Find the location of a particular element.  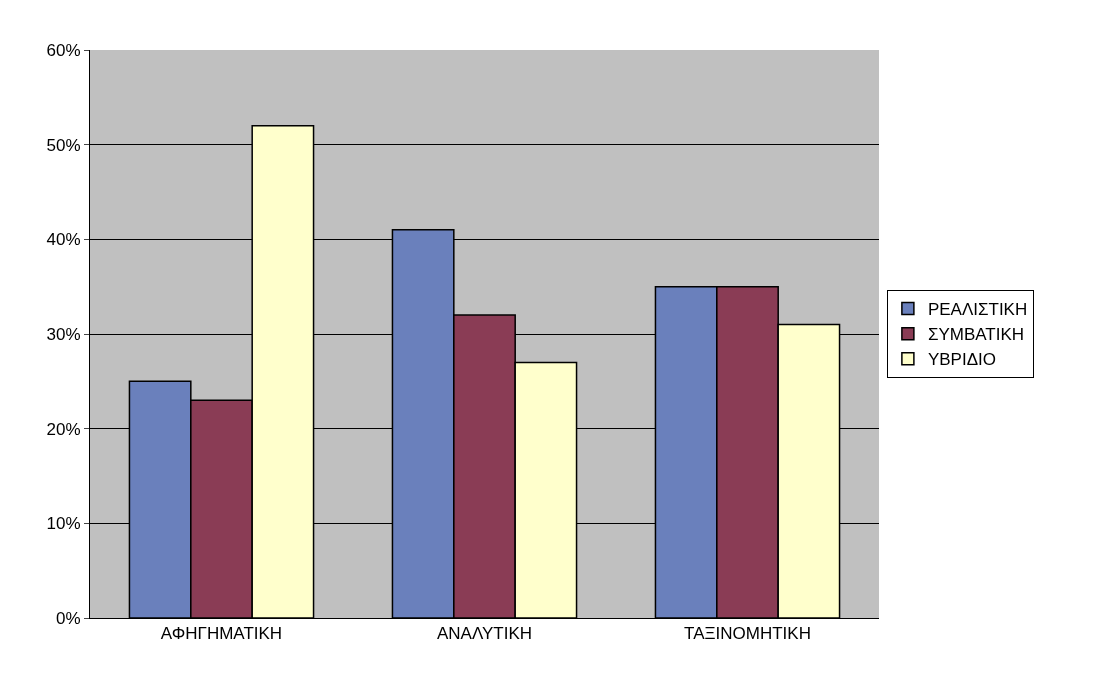

x-tick-label: ΤΑΞΙΝΟΜΗΤΙΚΗ is located at coordinates (747, 634).